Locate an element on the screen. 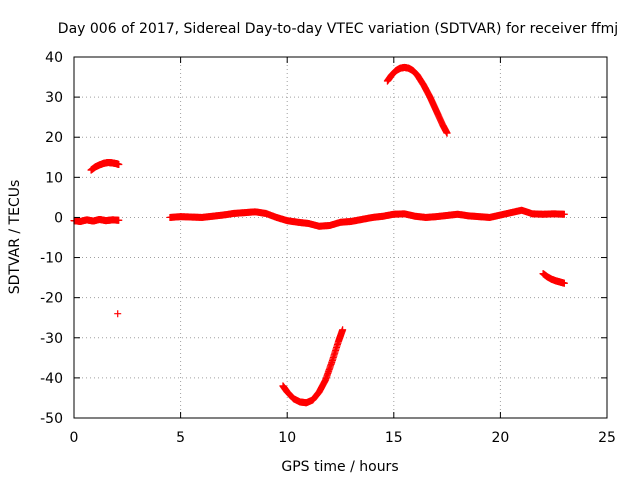 The height and width of the screenshot is (480, 640). series-outlier is located at coordinates (118, 314).